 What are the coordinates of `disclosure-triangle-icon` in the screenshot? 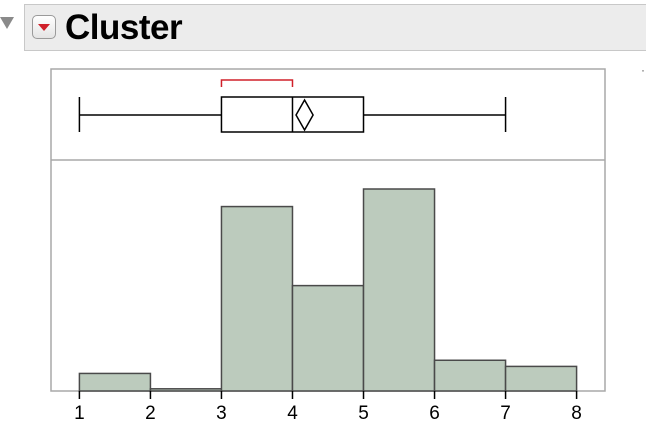 It's located at (7, 23).